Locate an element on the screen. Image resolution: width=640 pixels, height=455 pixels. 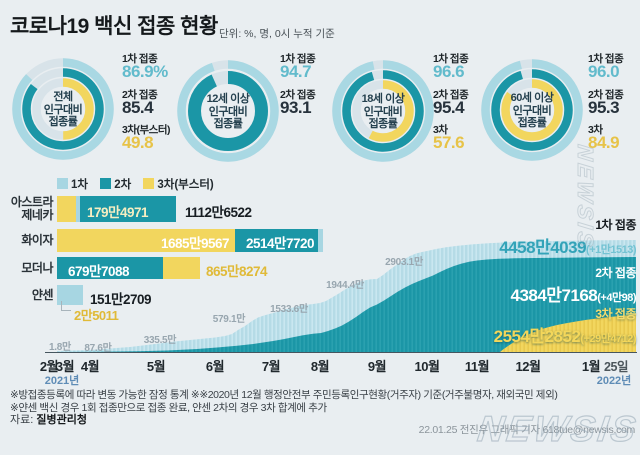
az-dose2-value: 179만4971 is located at coordinates (117, 212).